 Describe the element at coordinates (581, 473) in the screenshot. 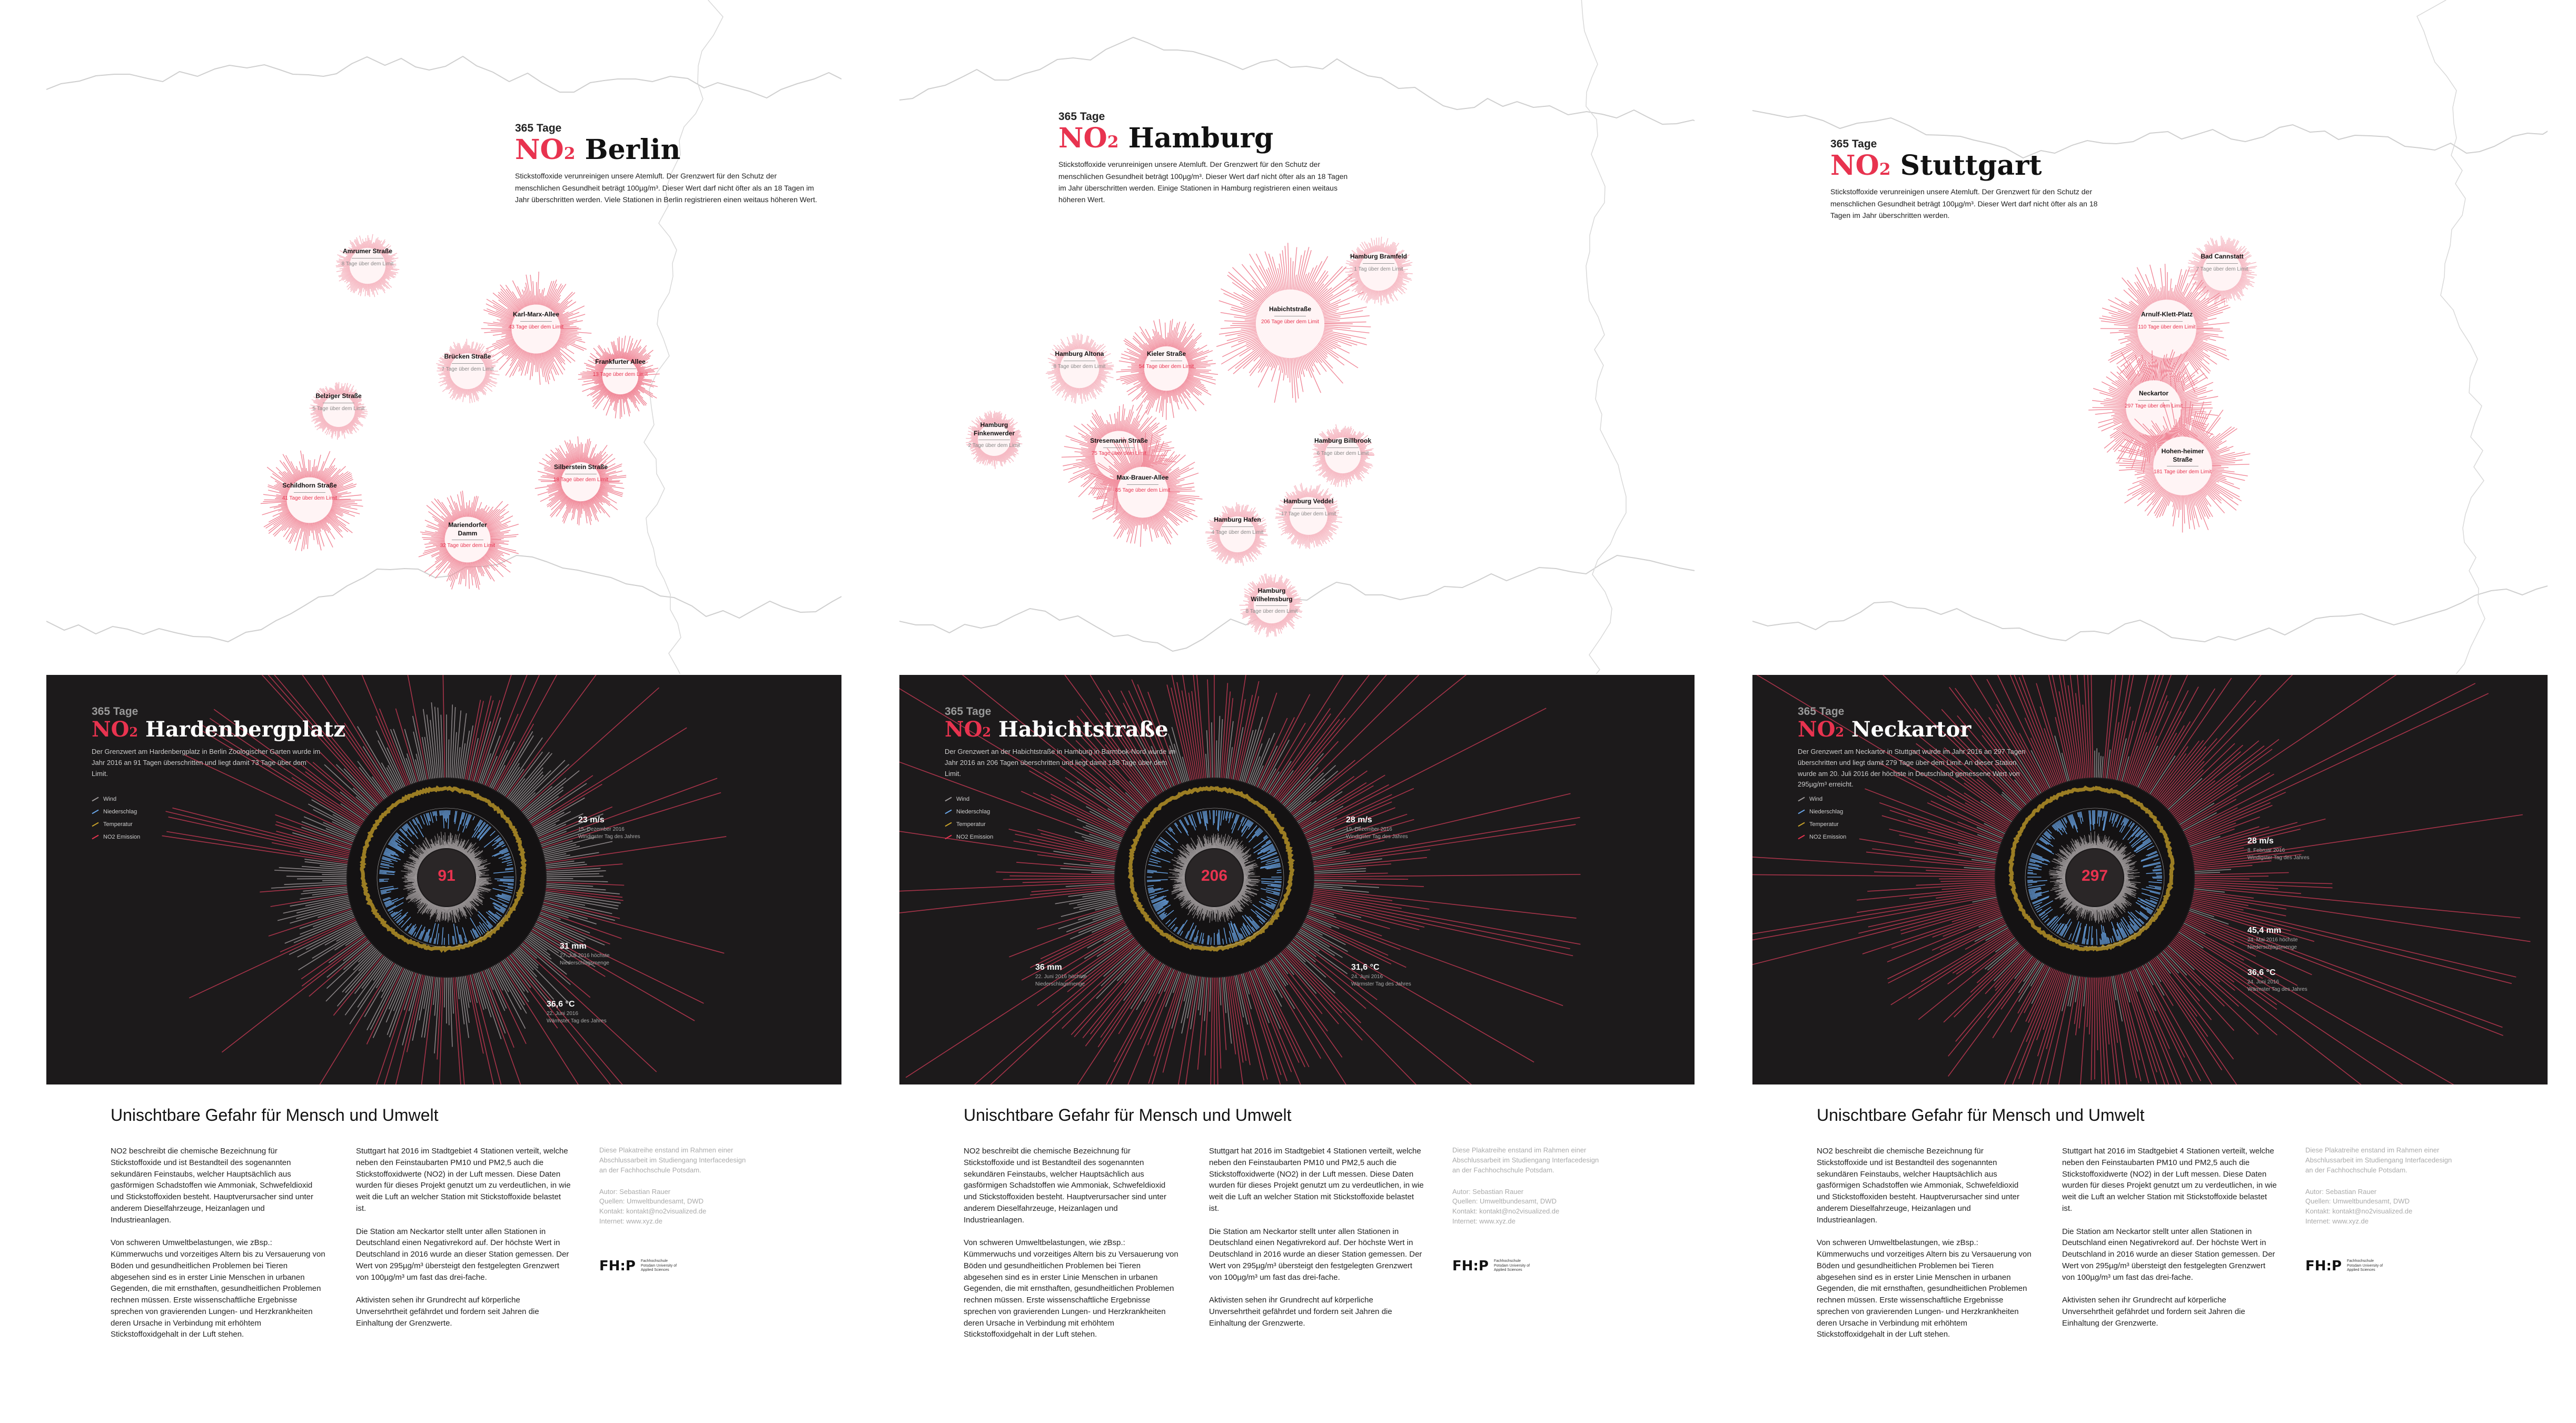

I see `station-label: Silberstein Straße 18 Tage über dem Limit` at that location.